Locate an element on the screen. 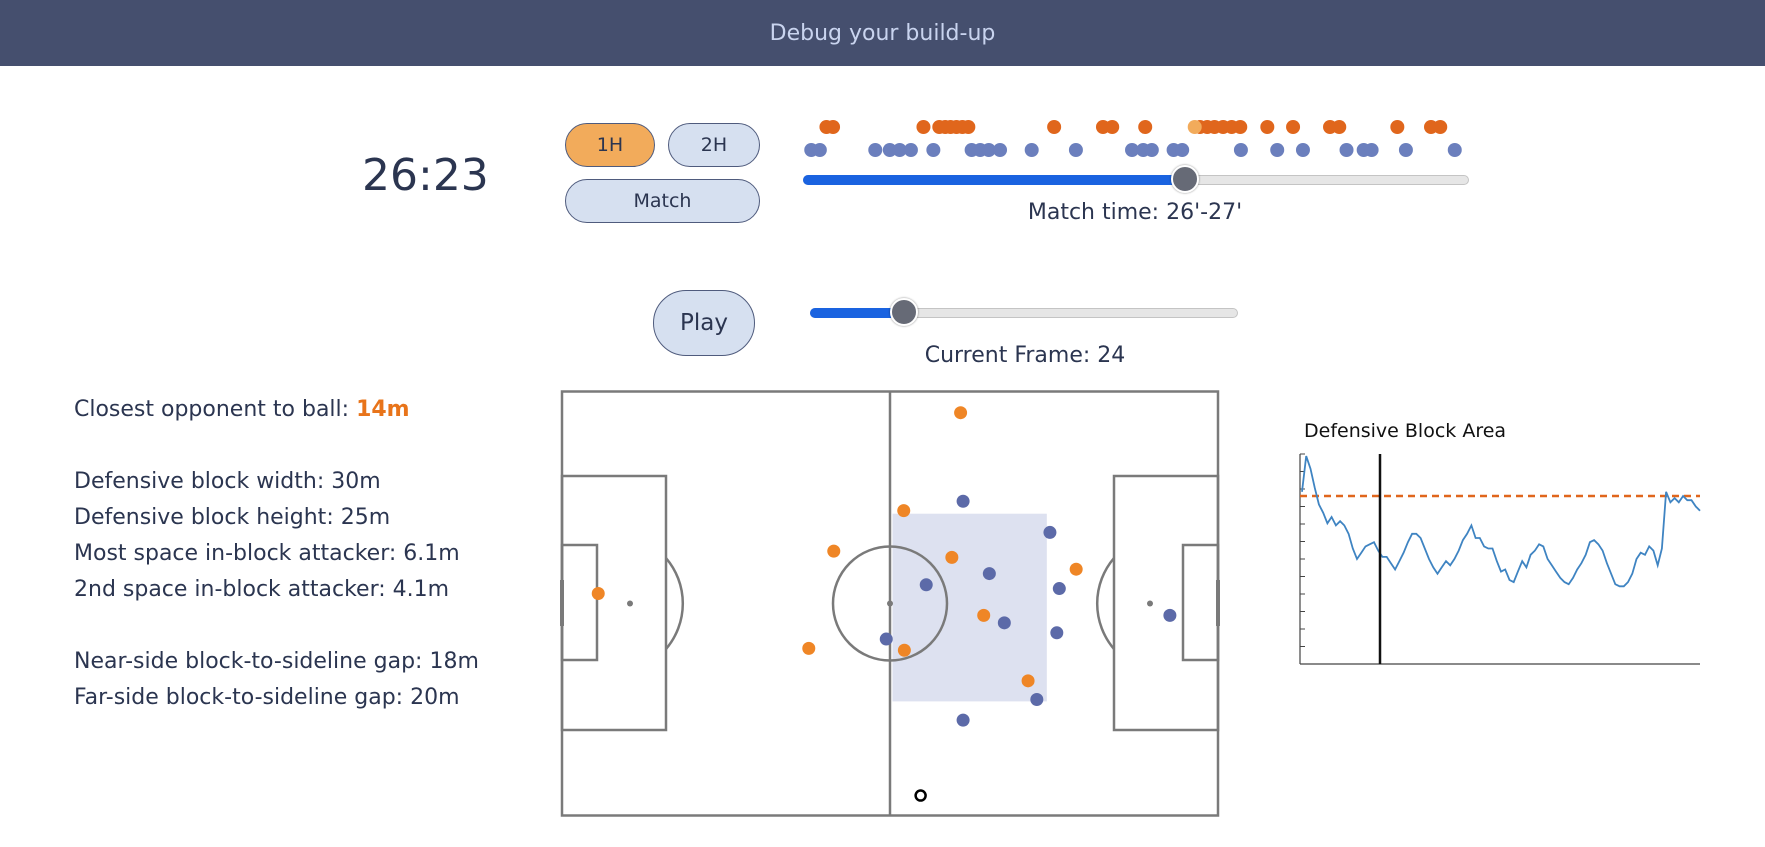 The width and height of the screenshot is (1765, 847). match-clock: 26:23 is located at coordinates (425, 175).